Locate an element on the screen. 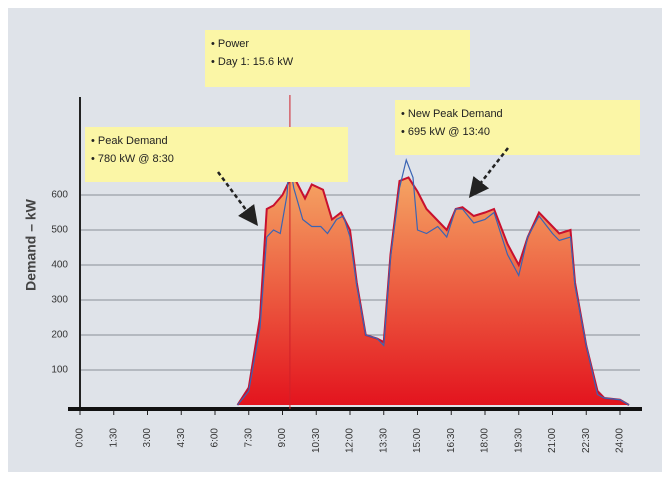  annotation-text: • New Peak Demand is located at coordinates (452, 114).